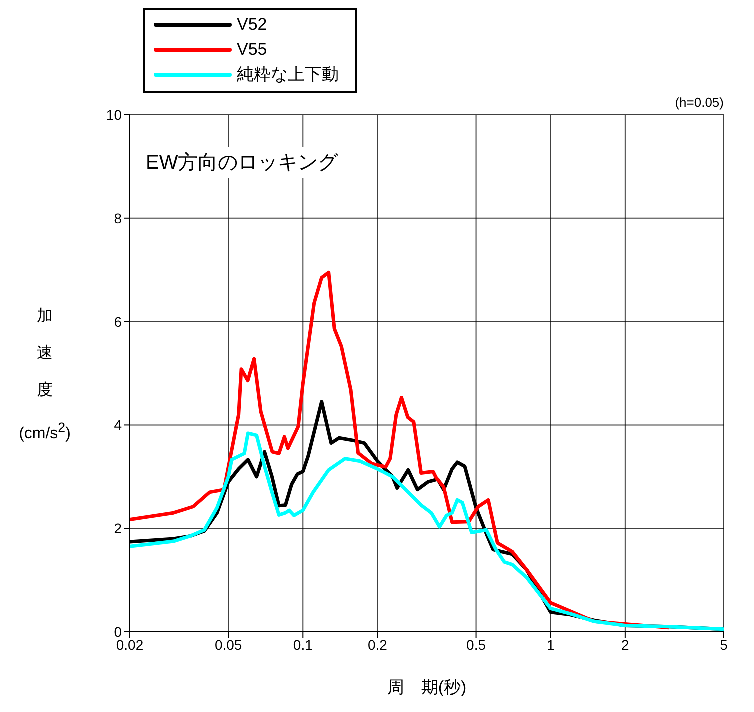  I want to click on x-tick-label: 0.1, so click(303, 644).